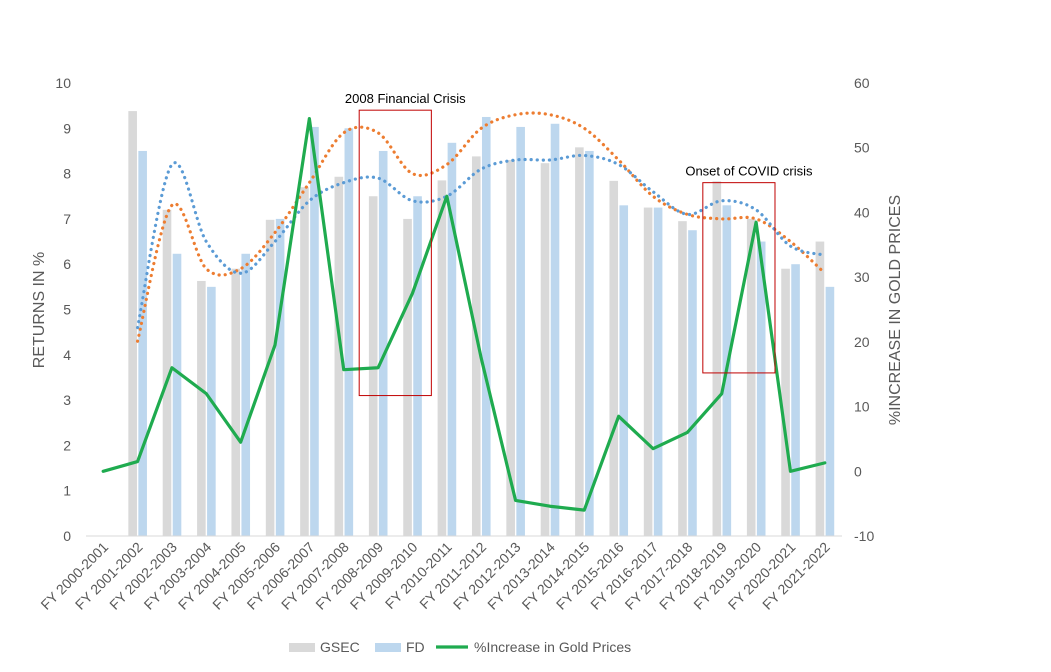 The width and height of the screenshot is (1051, 672). I want to click on y-tick-label-9: 9, so click(67, 128).